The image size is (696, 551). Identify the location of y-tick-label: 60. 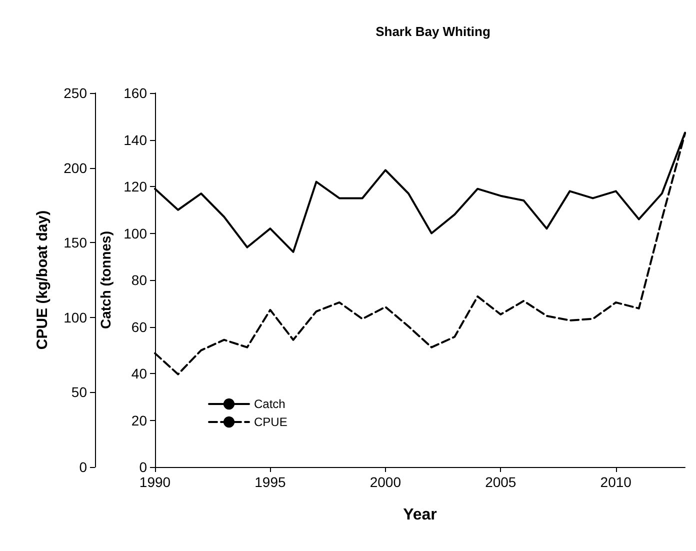
(139, 326).